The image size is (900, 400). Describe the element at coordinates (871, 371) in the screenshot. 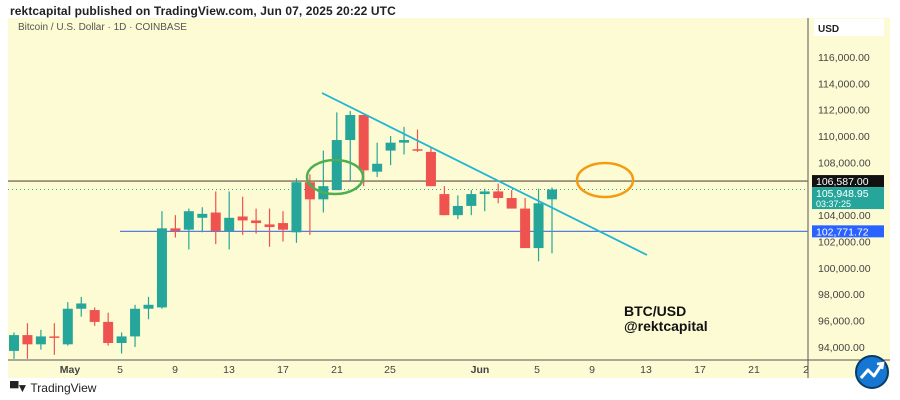

I see `trend-arrow-icon` at that location.